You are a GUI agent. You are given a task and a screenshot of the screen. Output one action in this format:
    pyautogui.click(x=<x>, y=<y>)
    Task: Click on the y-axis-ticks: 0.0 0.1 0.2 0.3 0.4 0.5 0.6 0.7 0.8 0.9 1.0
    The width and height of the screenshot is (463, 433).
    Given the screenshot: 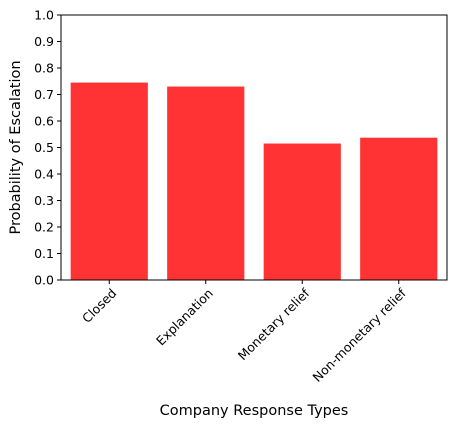 What is the action you would take?
    pyautogui.click(x=47, y=148)
    